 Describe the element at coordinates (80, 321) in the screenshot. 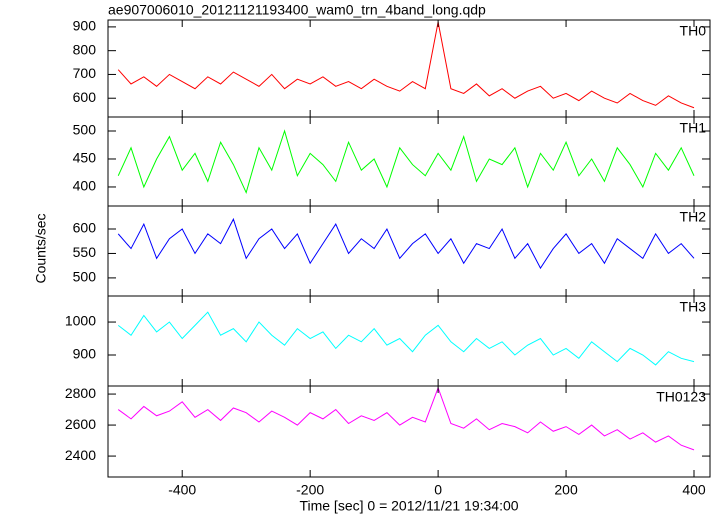

I see `y-tick-label: 1000` at that location.